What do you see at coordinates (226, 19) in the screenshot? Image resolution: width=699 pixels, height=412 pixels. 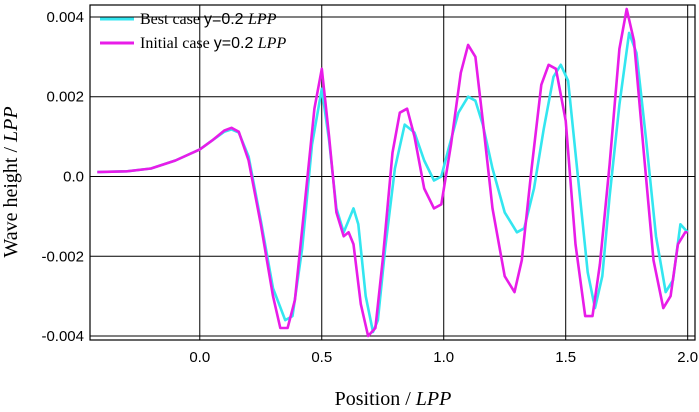 I see `legend-label-best-case-y: y=0.2` at bounding box center [226, 19].